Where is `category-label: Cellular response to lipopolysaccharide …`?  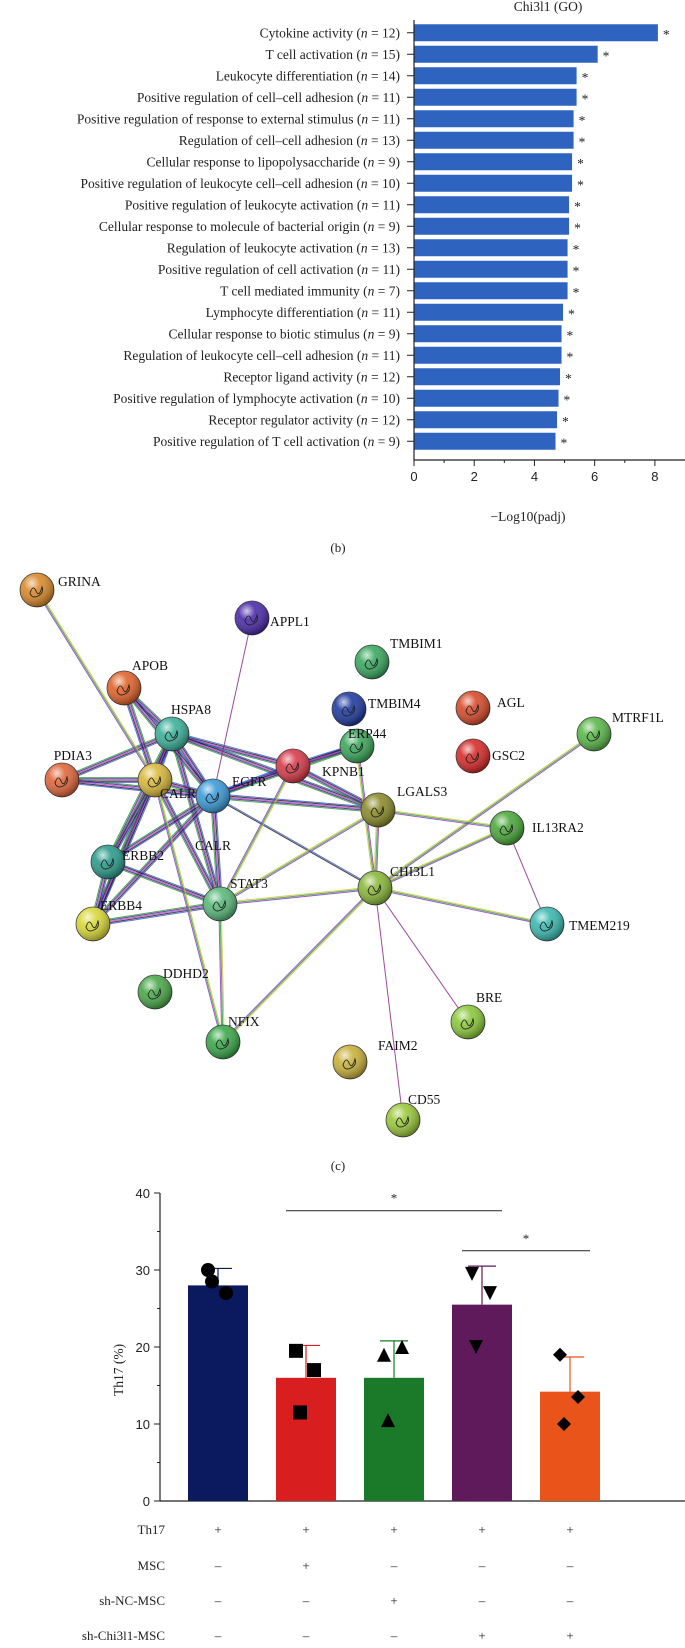 category-label: Cellular response to lipopolysaccharide … is located at coordinates (273, 161).